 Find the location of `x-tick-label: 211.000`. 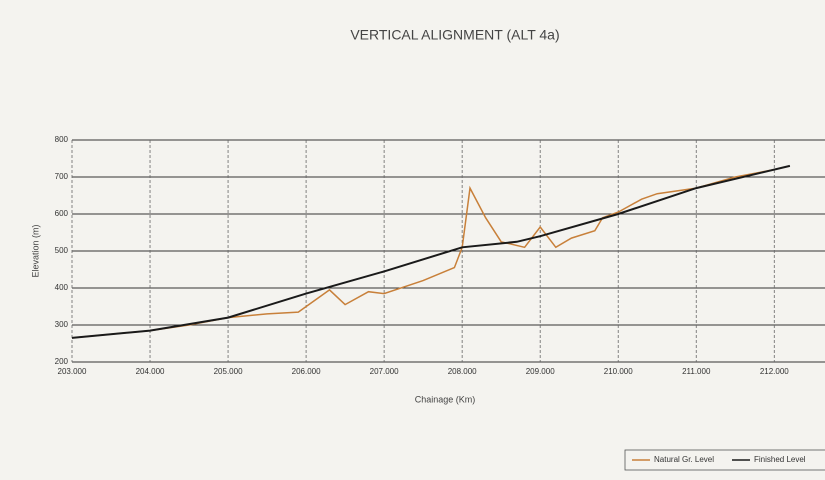

x-tick-label: 211.000 is located at coordinates (696, 371).